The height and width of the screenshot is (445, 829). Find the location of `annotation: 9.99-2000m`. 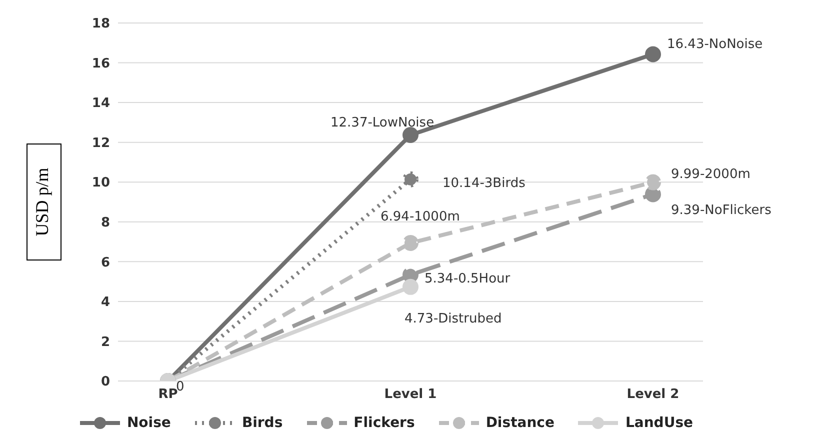

annotation: 9.99-2000m is located at coordinates (710, 174).